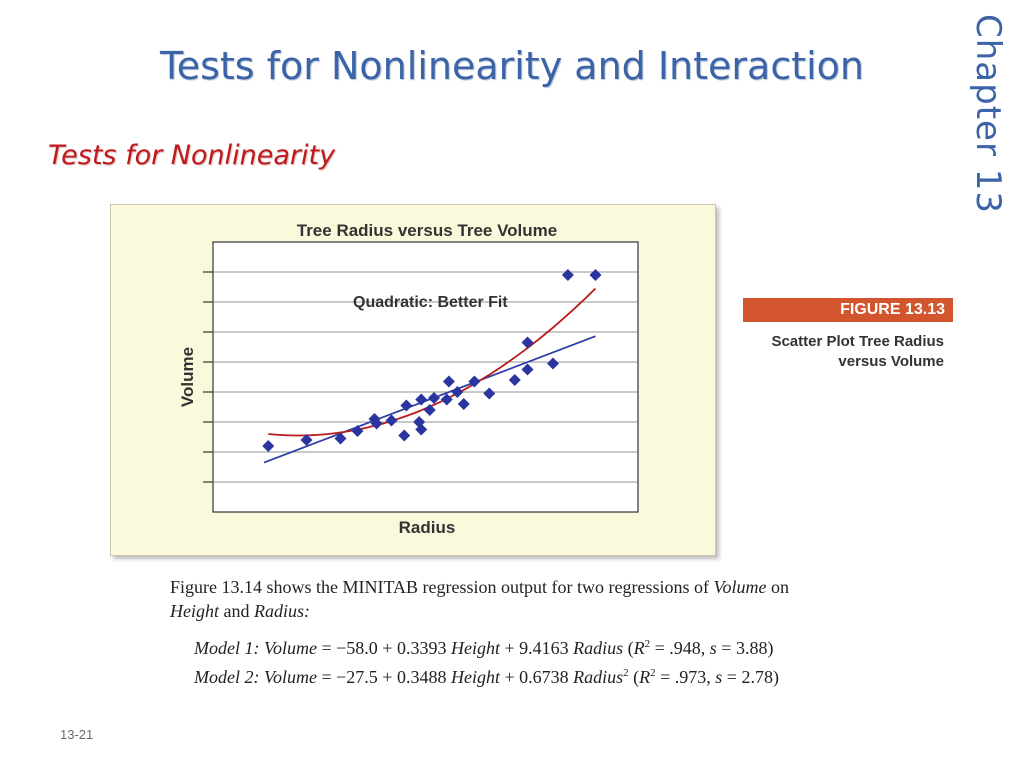 The image size is (1024, 768). Describe the element at coordinates (192, 155) in the screenshot. I see `slide-subtitle: Tests for Nonlinearity` at that location.